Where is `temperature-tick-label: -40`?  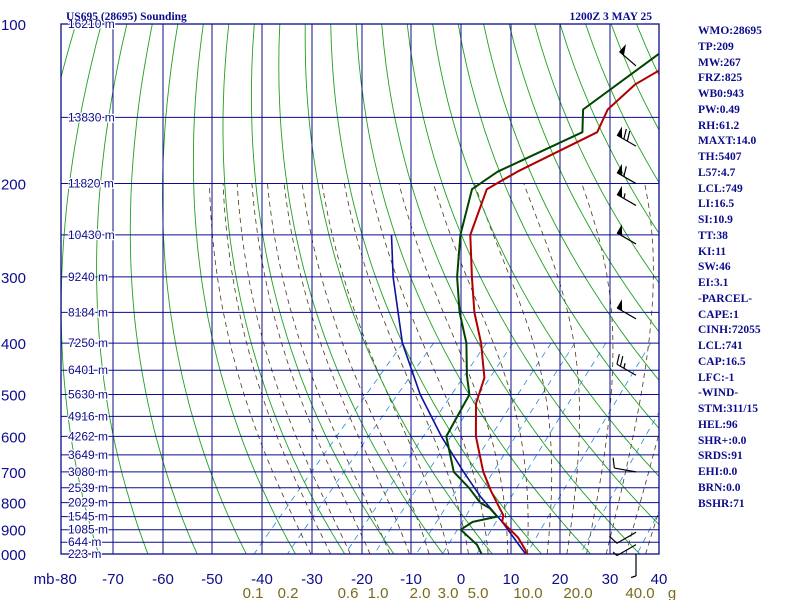 temperature-tick-label: -40 is located at coordinates (262, 579).